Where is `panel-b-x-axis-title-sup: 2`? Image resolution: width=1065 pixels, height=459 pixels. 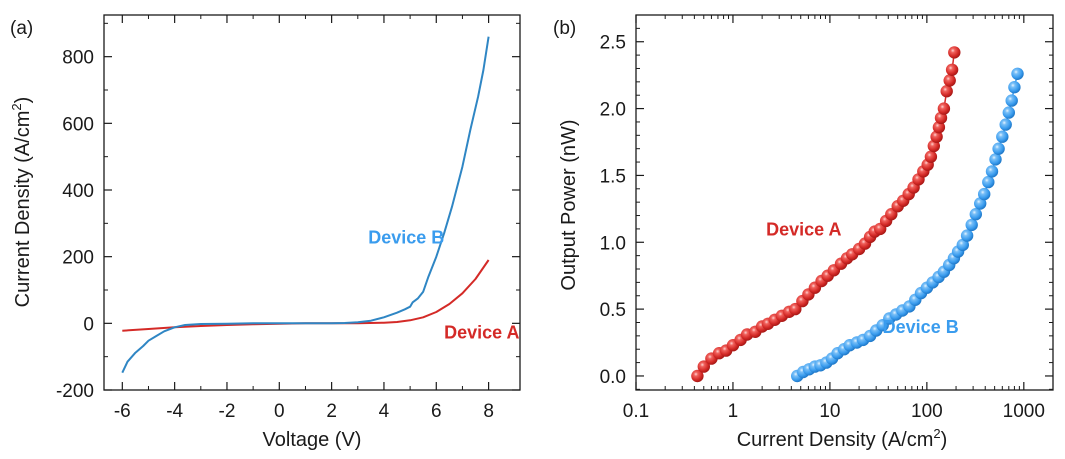 panel-b-x-axis-title-sup: 2 is located at coordinates (936, 433).